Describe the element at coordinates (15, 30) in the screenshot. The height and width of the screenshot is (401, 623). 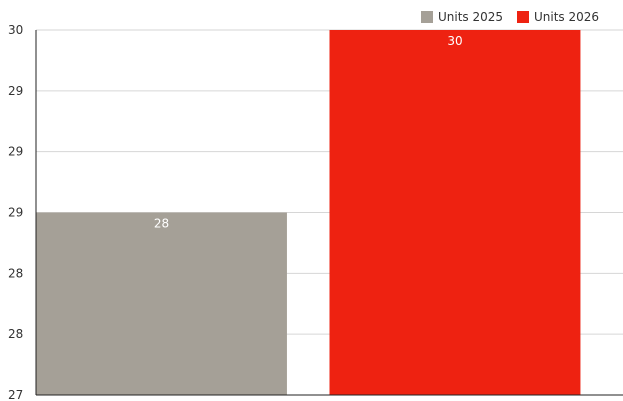
I see `y-tick-label: 30` at that location.